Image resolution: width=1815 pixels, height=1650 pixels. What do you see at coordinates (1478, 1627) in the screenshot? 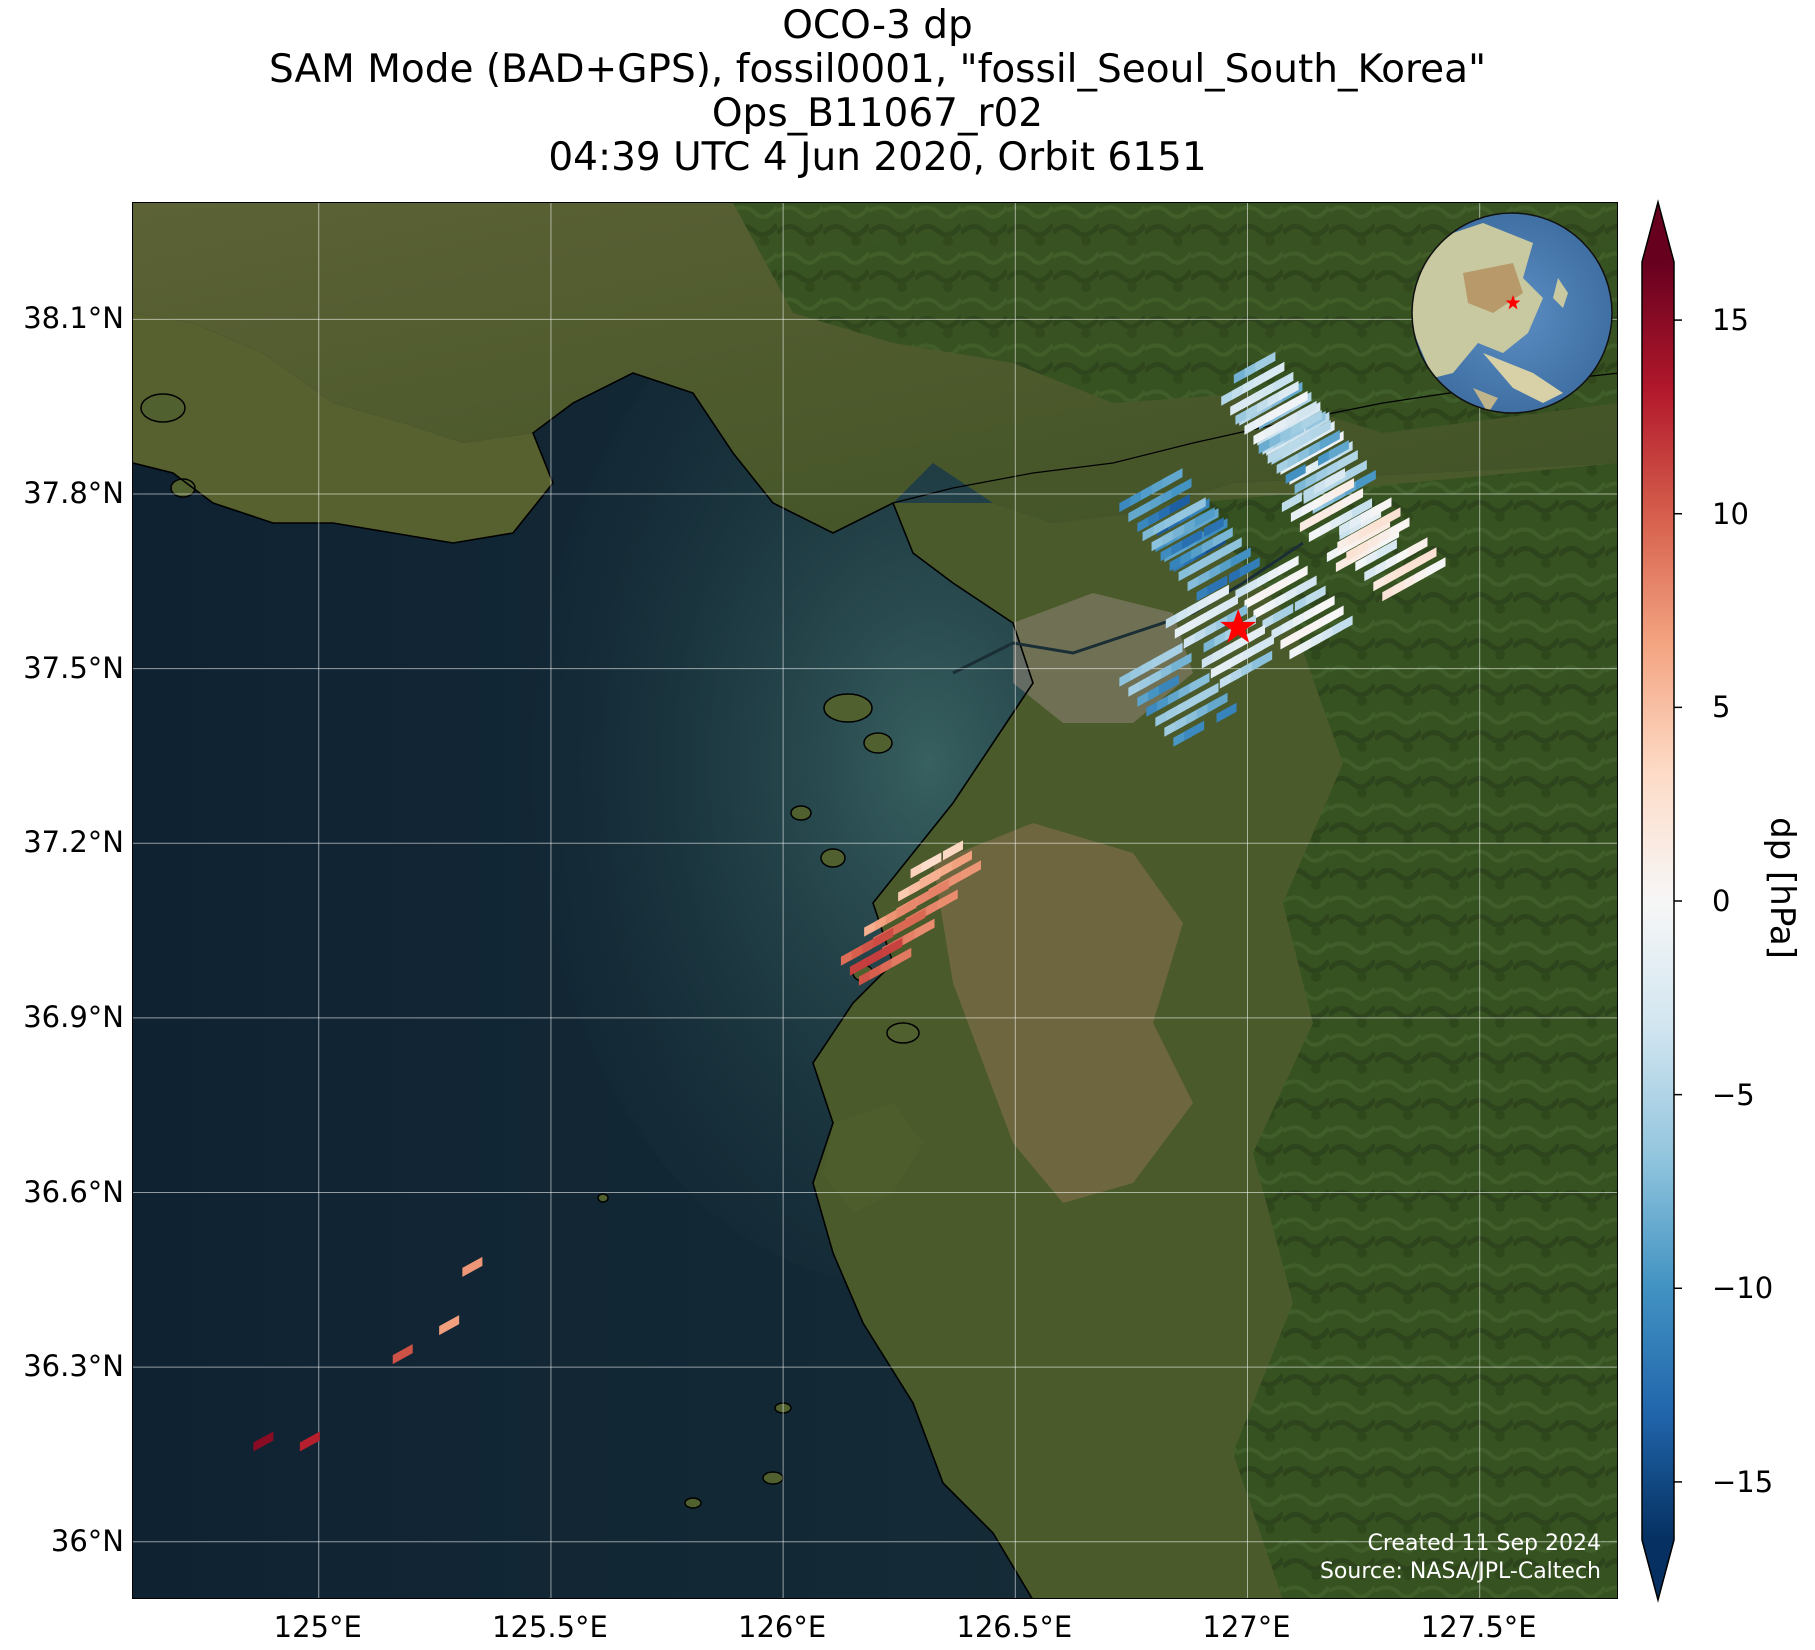
I see `lon-label: 127.5°E` at bounding box center [1478, 1627].